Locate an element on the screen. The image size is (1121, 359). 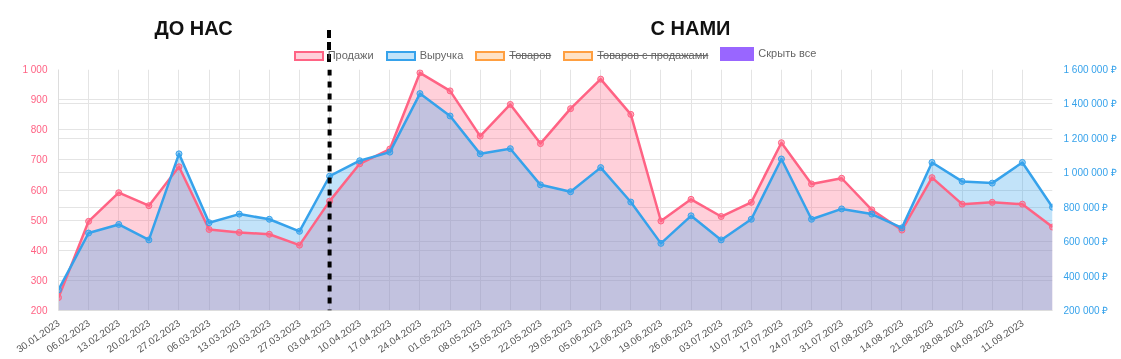
y2-tick-label: 1 200 000 ₽ is located at coordinates (1090, 138).